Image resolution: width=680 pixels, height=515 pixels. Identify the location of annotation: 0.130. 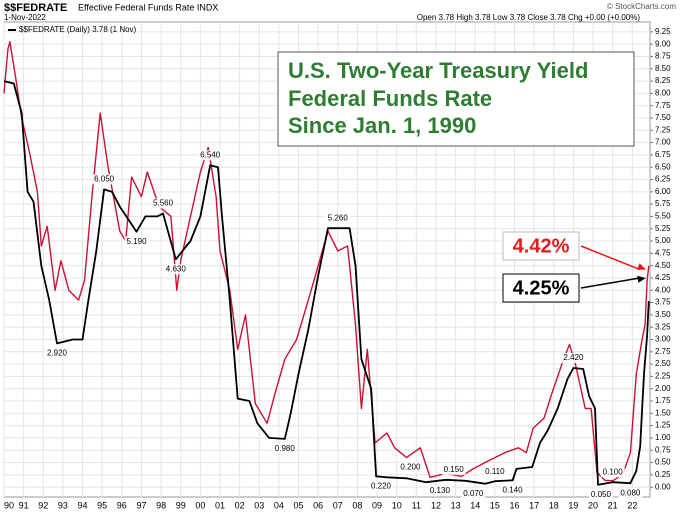
(440, 490).